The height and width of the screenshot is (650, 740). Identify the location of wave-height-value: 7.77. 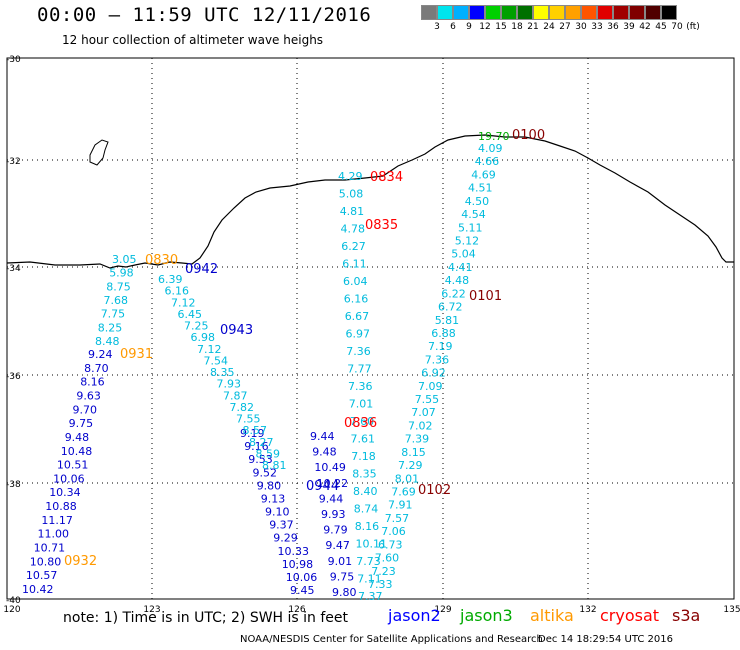
(359, 369).